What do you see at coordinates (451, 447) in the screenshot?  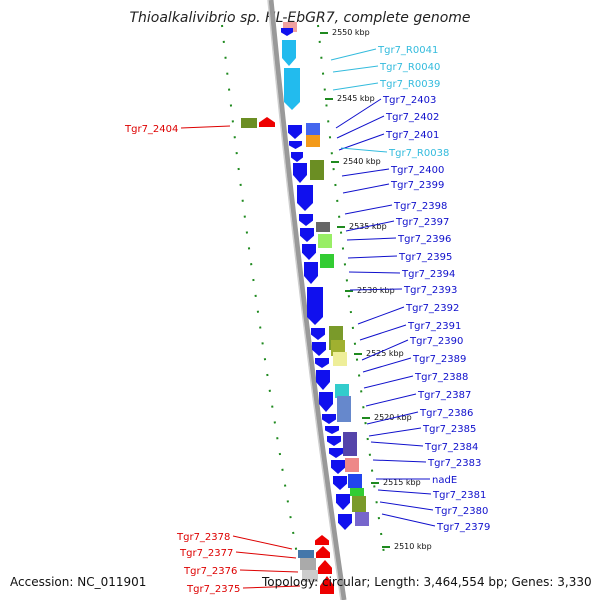 I see `gene-label: Tgr7_2384` at bounding box center [451, 447].